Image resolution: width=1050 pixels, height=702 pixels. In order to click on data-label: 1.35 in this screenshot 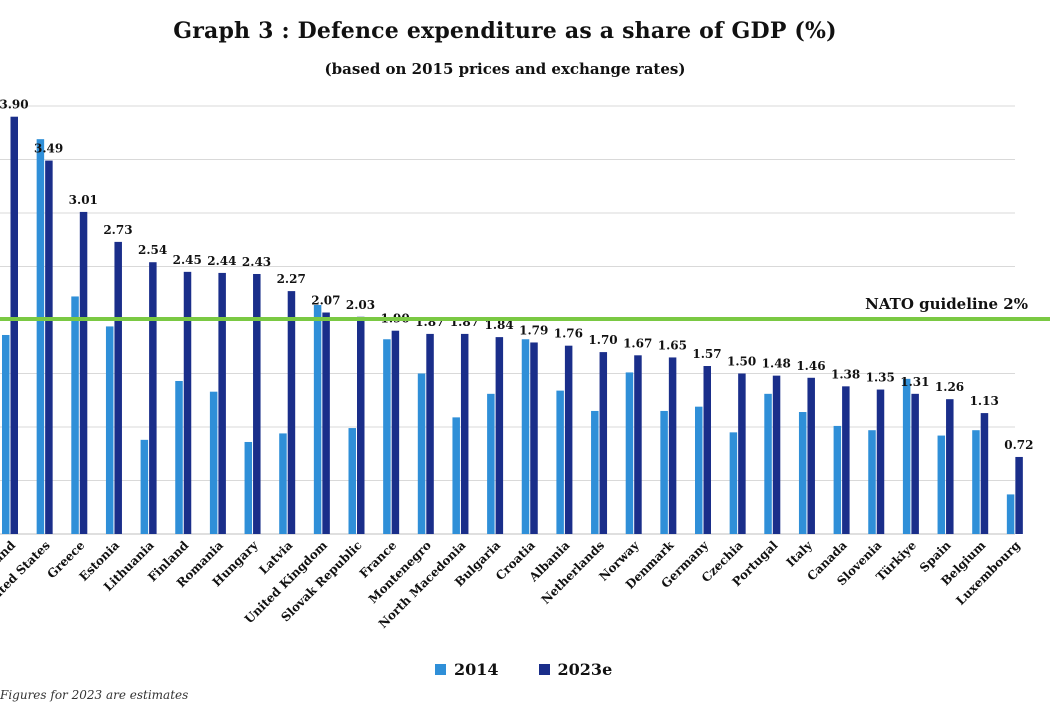, I will do `click(880, 378)`.